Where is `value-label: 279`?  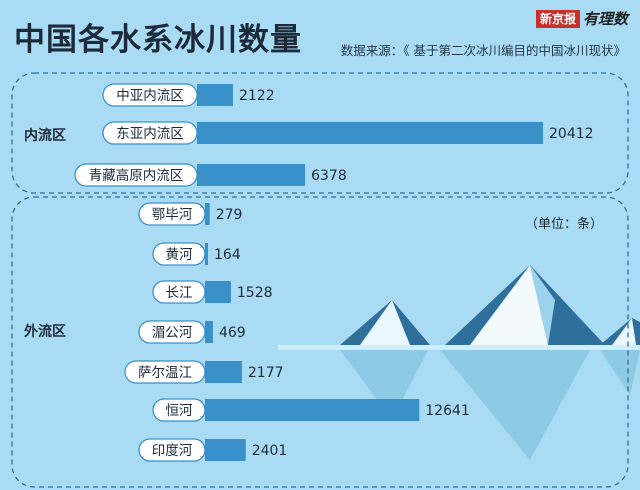 value-label: 279 is located at coordinates (229, 215).